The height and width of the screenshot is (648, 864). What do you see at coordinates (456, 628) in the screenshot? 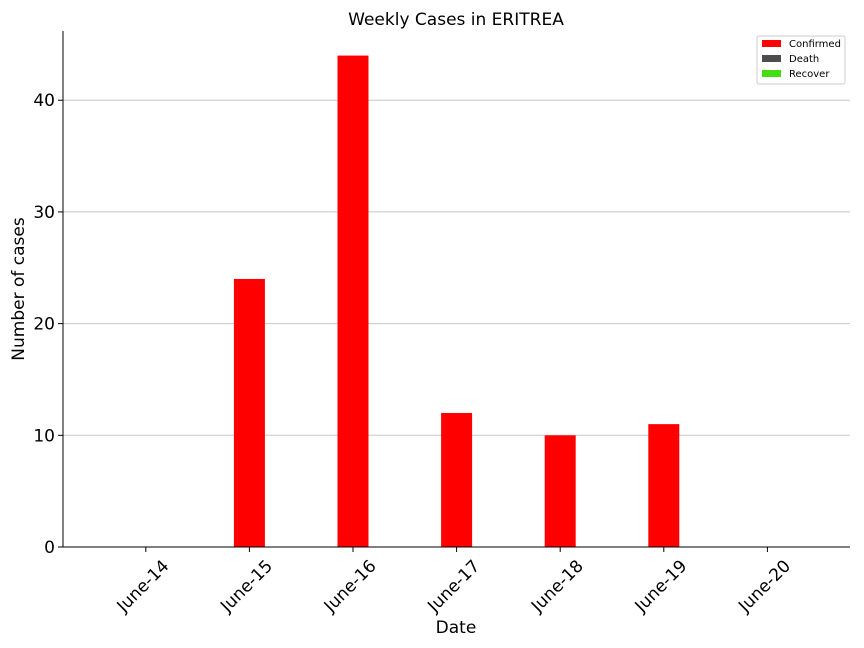
I see `x-axis-label: Date` at bounding box center [456, 628].